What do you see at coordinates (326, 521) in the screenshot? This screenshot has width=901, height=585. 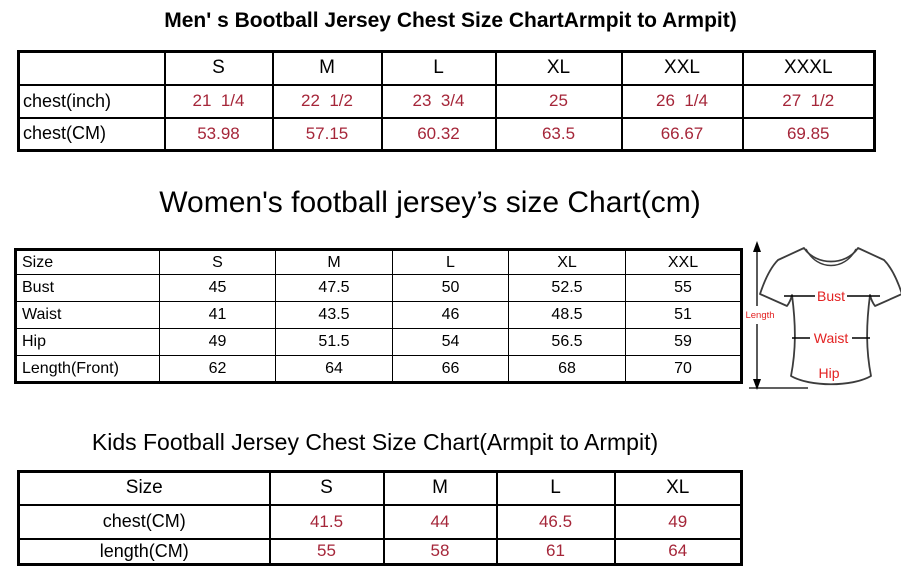 I see `size-value: 41.5` at bounding box center [326, 521].